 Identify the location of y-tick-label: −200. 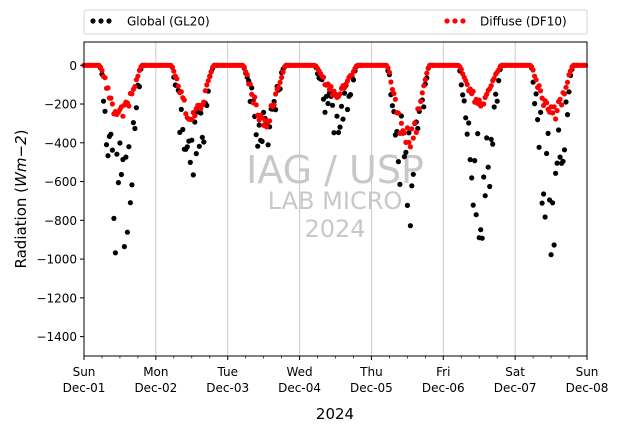
(60, 105).